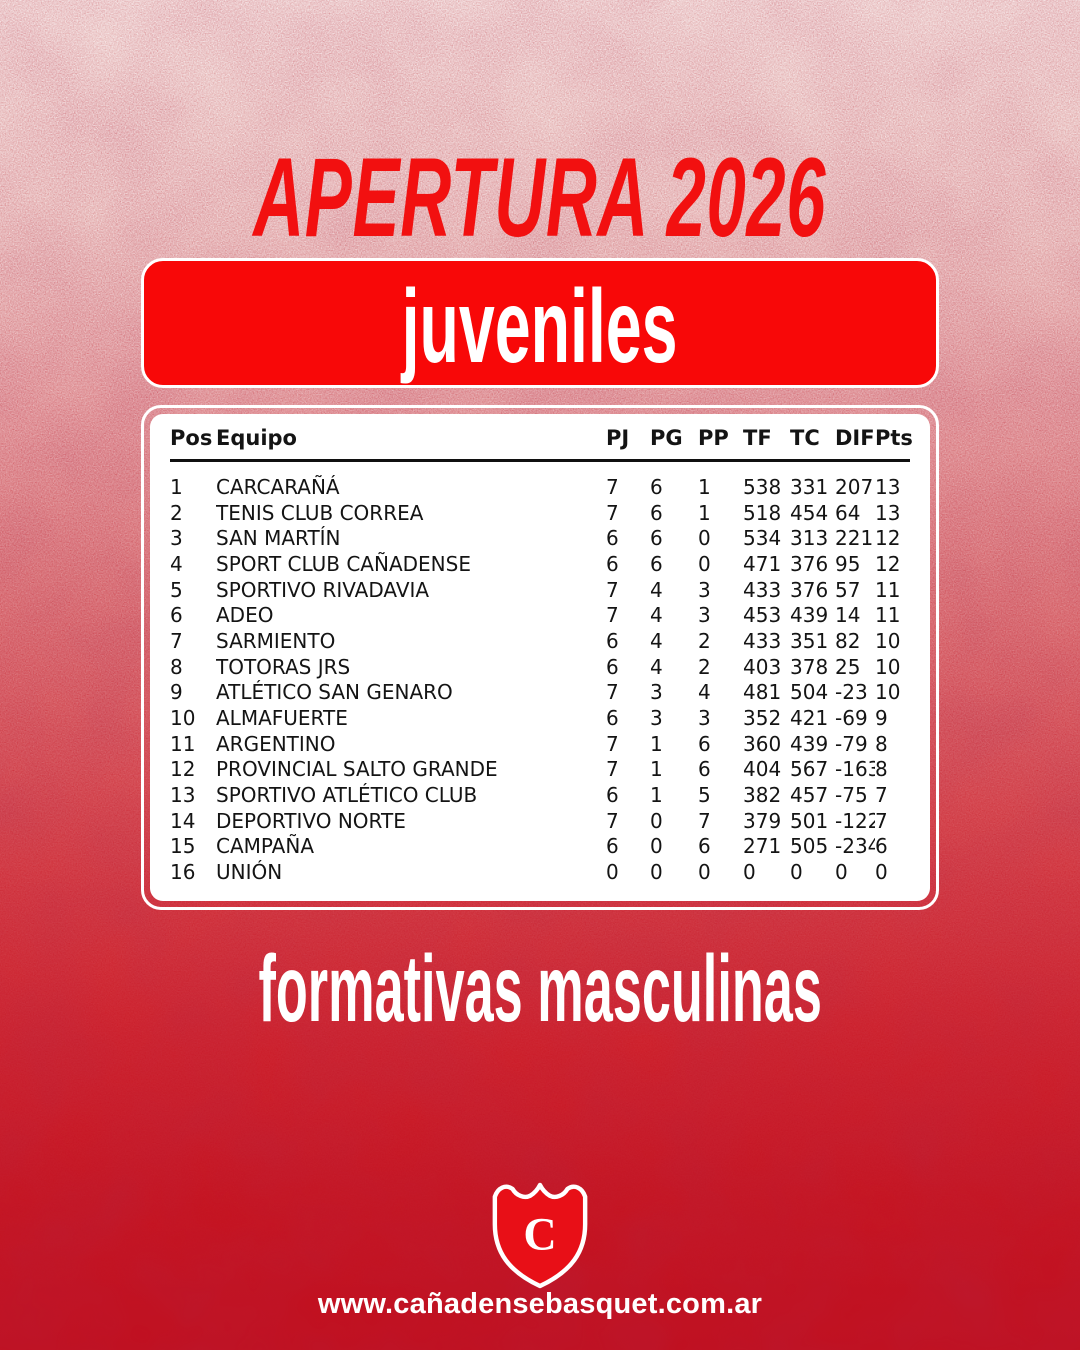 The height and width of the screenshot is (1350, 1080). Describe the element at coordinates (282, 718) in the screenshot. I see `cell-equipo: ALMAFUERTE` at that location.